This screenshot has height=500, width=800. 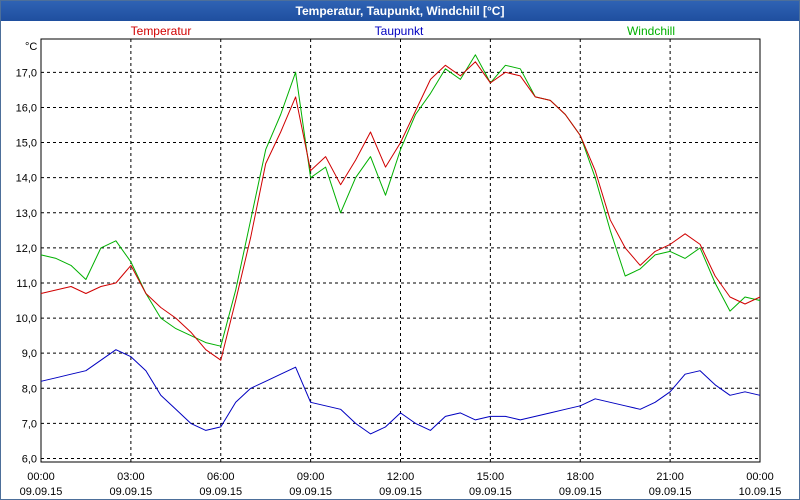 I want to click on y-tick-label: 12,0, so click(x=26, y=249).